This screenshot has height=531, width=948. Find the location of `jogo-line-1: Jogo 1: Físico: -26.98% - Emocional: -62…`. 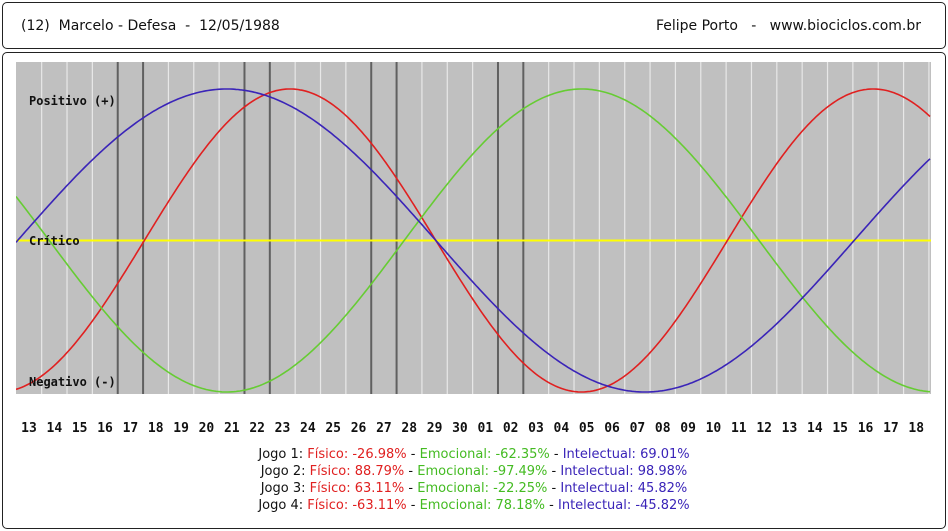

jogo-line-1: Jogo 1: Físico: -26.98% - Emocional: -62… is located at coordinates (474, 454).